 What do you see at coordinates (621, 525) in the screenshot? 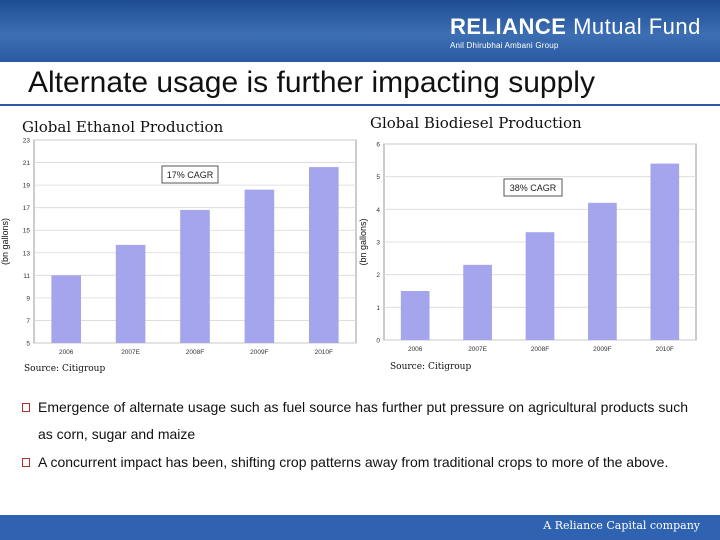
I see `footer-text: A Reliance Capital company` at bounding box center [621, 525].